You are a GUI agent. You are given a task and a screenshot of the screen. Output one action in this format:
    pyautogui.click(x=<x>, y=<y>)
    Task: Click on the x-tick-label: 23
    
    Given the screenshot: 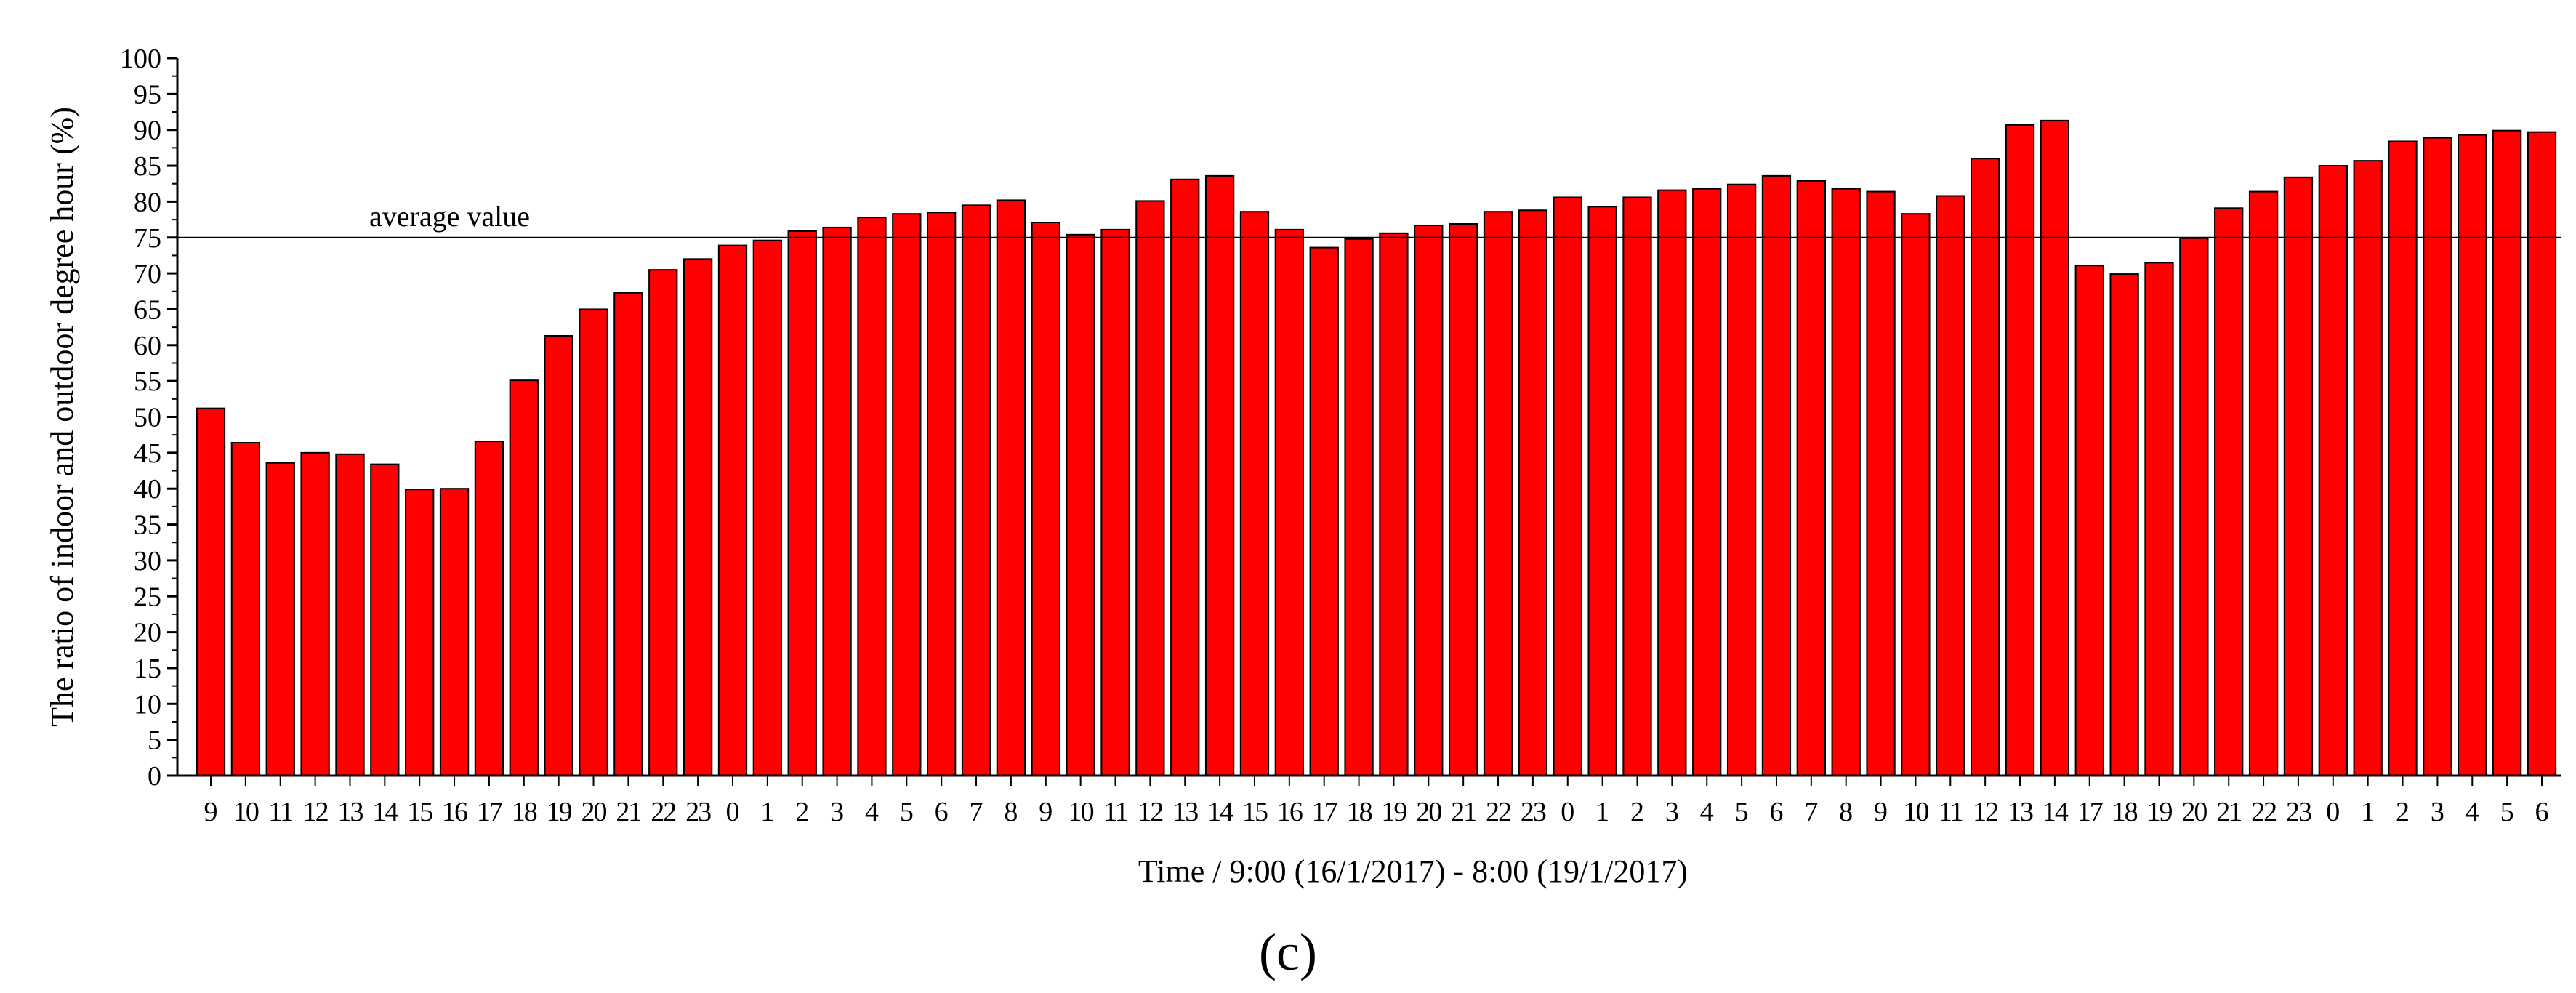 What is the action you would take?
    pyautogui.click(x=698, y=812)
    